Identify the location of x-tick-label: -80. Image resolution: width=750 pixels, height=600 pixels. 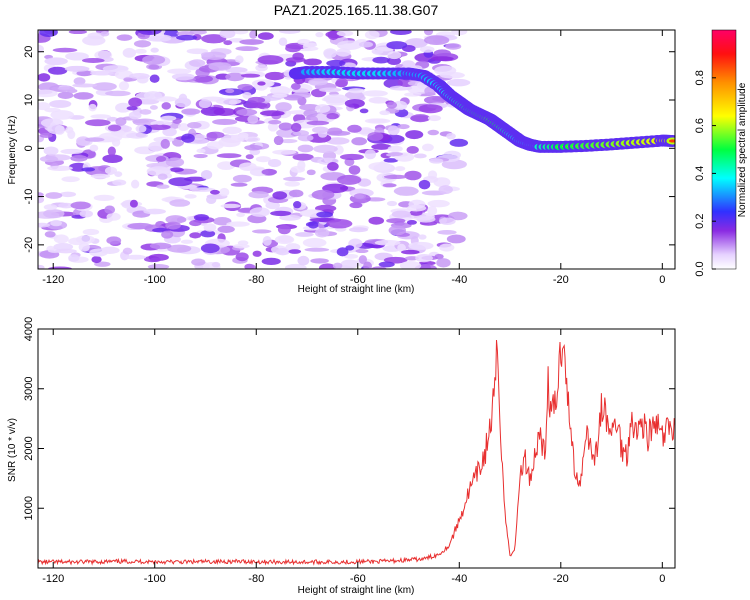
(256, 280).